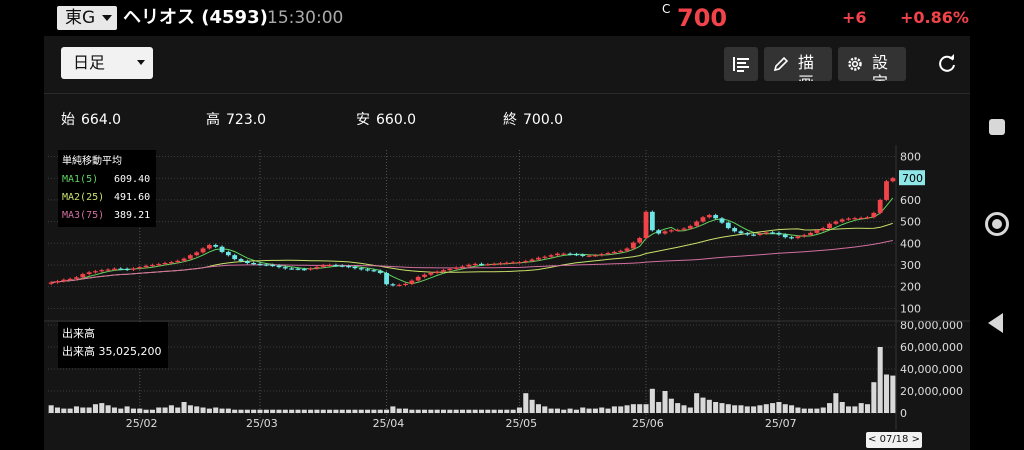 This screenshot has height=450, width=1024. What do you see at coordinates (132, 197) in the screenshot?
I see `legend-ma2-value: 491.60` at bounding box center [132, 197].